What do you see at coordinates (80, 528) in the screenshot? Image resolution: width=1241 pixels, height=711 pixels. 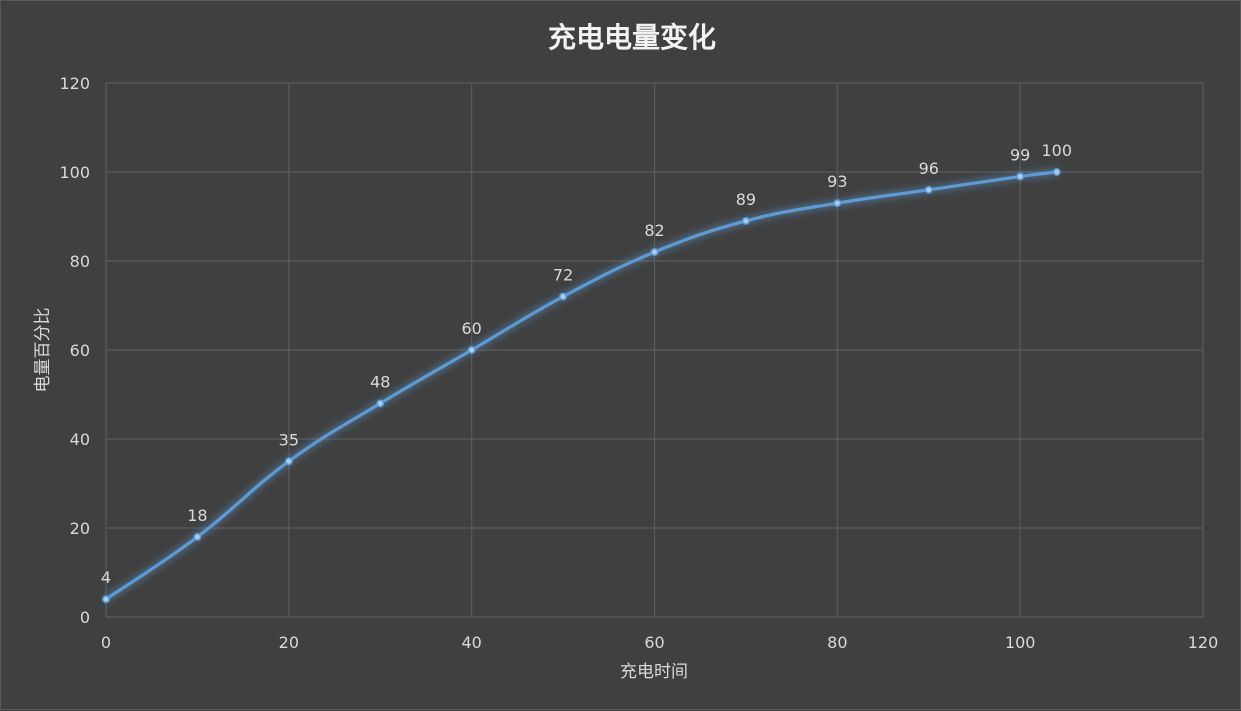 I see `y-tick-label: 20` at bounding box center [80, 528].